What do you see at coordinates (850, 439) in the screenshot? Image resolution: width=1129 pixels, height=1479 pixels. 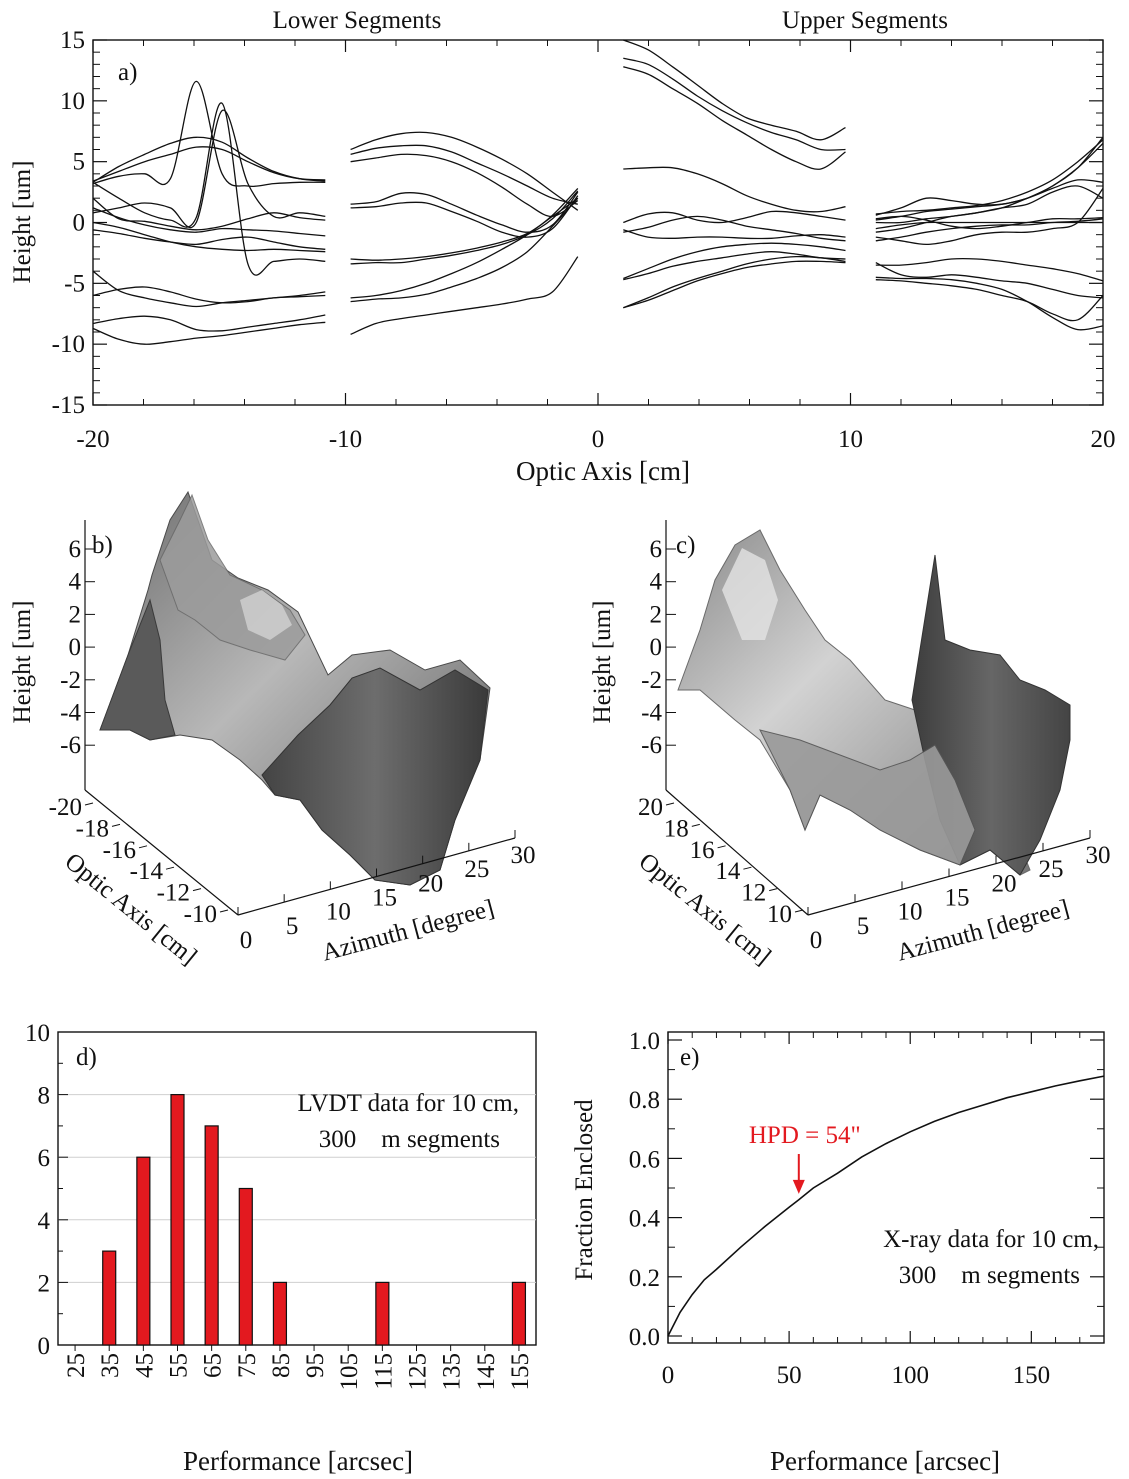 I see `panel-a-xtick-label: 10` at bounding box center [850, 439].